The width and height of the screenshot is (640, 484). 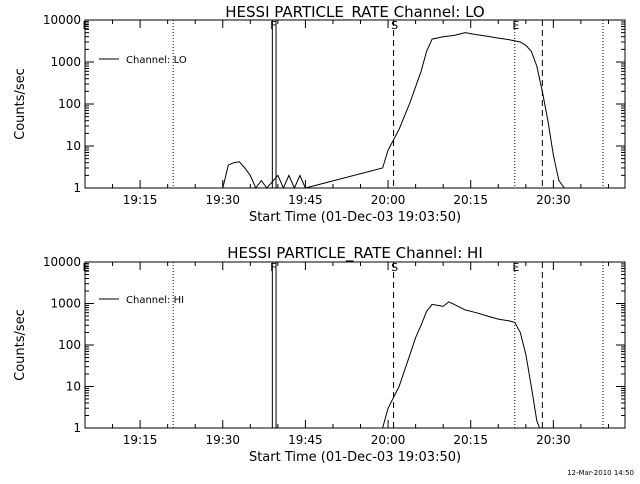 What do you see at coordinates (155, 300) in the screenshot?
I see `legend-label: Channel: HI` at bounding box center [155, 300].